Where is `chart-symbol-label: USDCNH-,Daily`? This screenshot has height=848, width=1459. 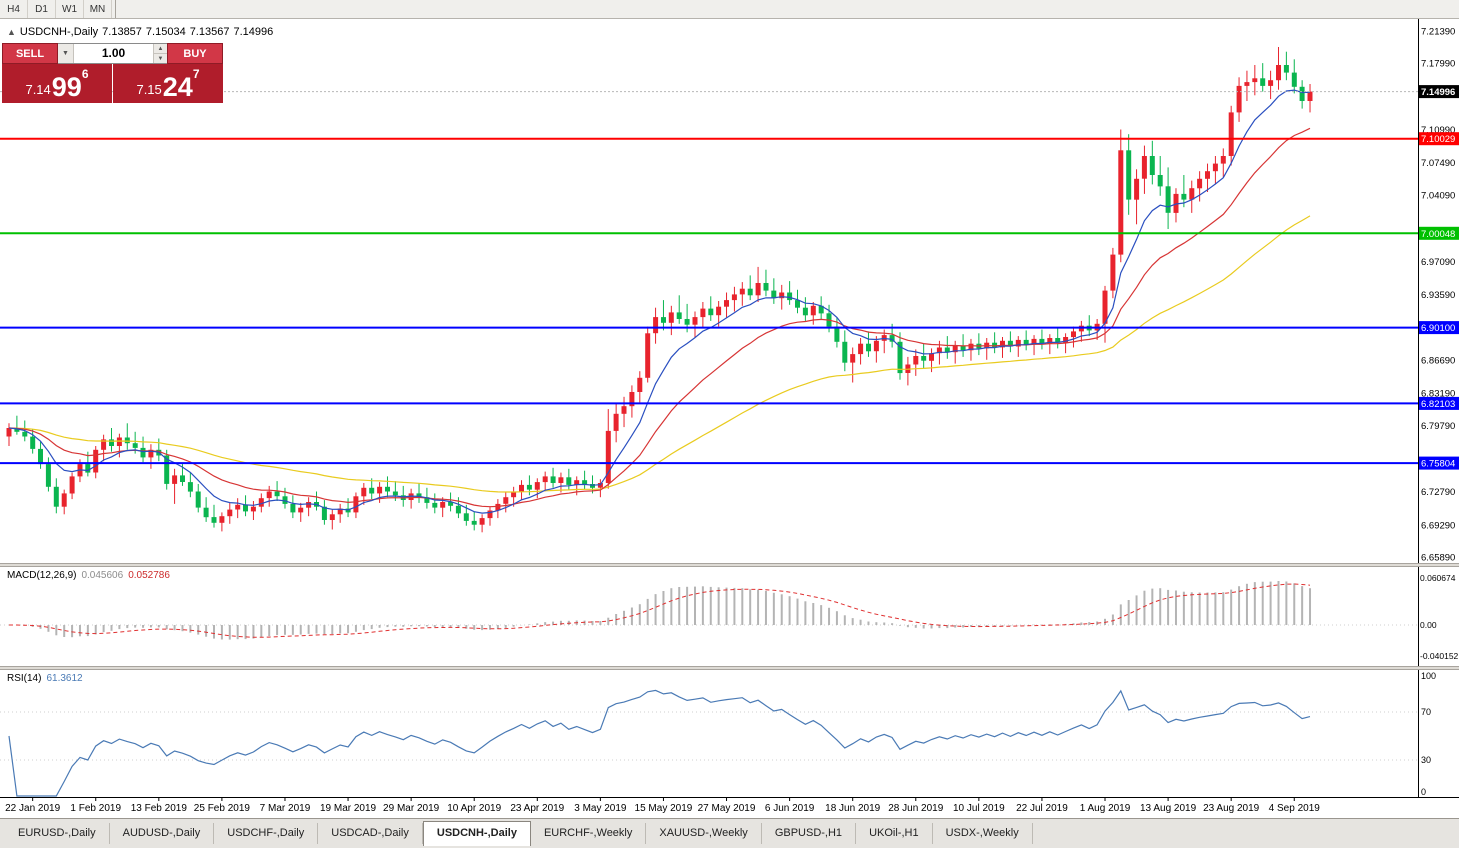 chart-symbol-label: USDCNH-,Daily is located at coordinates (59, 32).